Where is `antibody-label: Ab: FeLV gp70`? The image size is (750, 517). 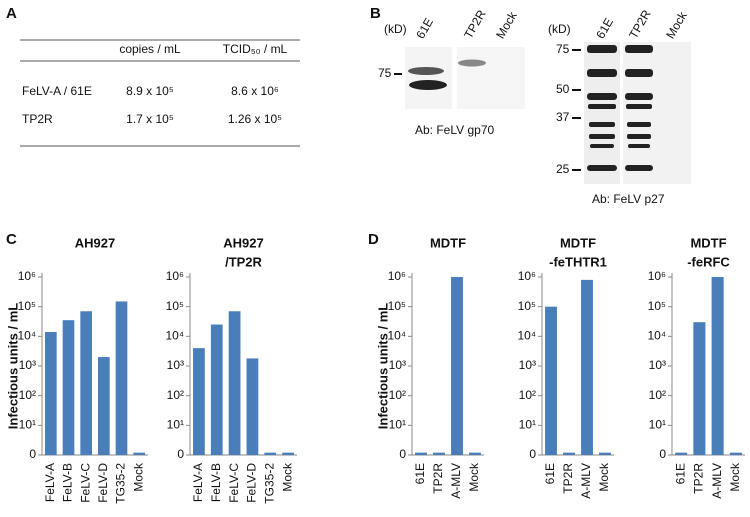 antibody-label: Ab: FeLV gp70 is located at coordinates (454, 130).